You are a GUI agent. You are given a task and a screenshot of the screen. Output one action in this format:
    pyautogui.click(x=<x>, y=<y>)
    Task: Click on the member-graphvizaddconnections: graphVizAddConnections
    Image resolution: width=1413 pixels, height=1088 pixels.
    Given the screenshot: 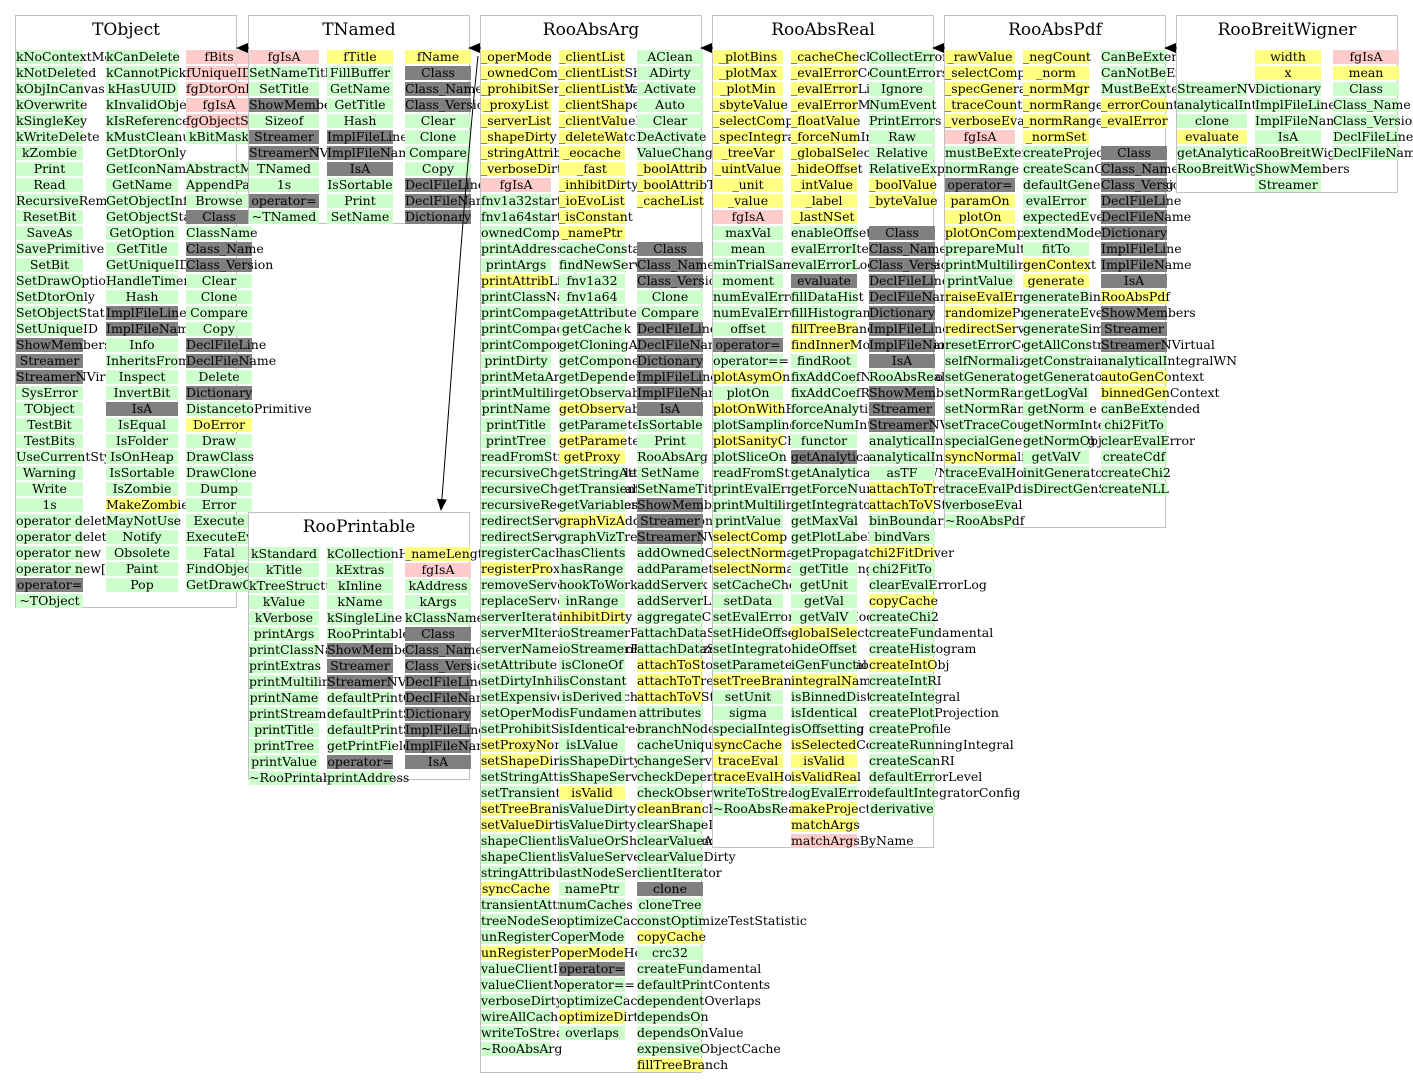 What is the action you would take?
    pyautogui.click(x=639, y=521)
    